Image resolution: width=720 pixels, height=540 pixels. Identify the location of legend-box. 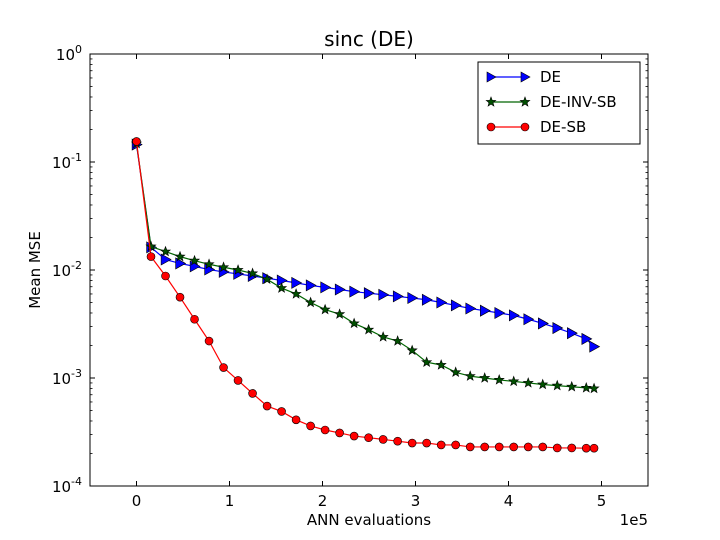
(559, 103).